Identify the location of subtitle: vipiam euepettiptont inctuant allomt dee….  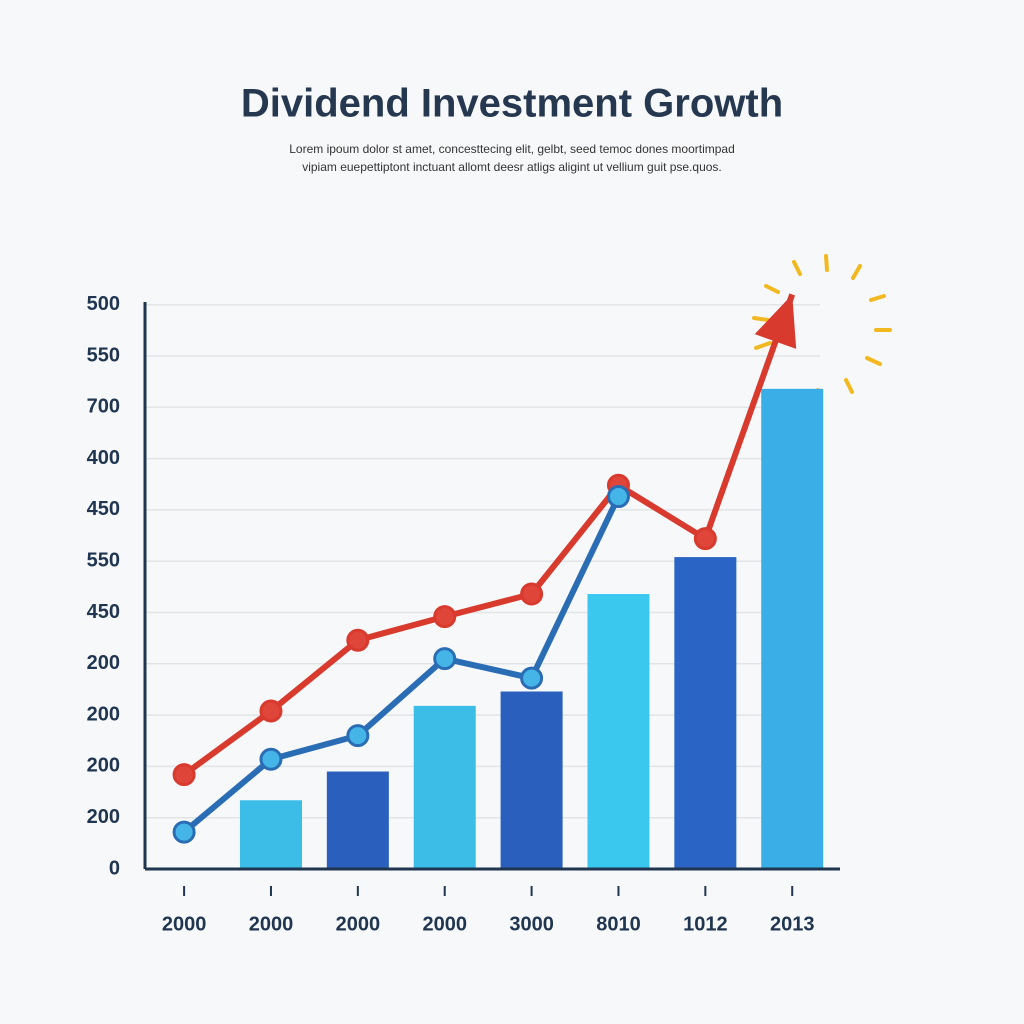
(512, 167).